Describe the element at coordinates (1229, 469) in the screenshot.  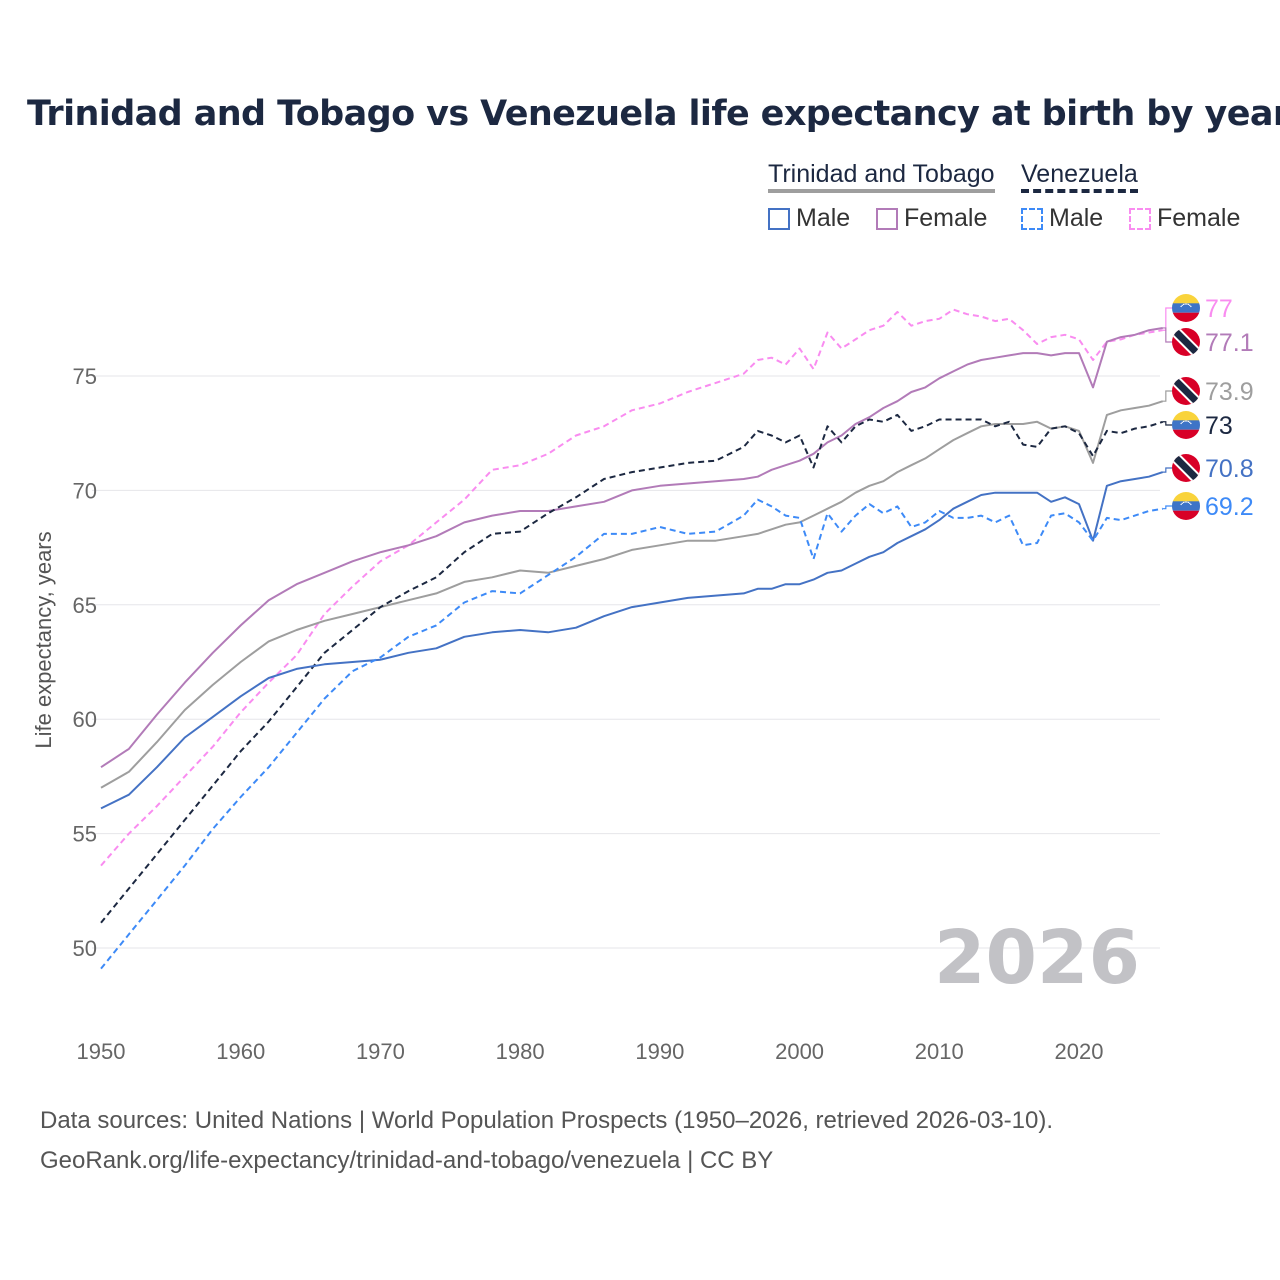
I see `end-value-label: 70.8` at that location.